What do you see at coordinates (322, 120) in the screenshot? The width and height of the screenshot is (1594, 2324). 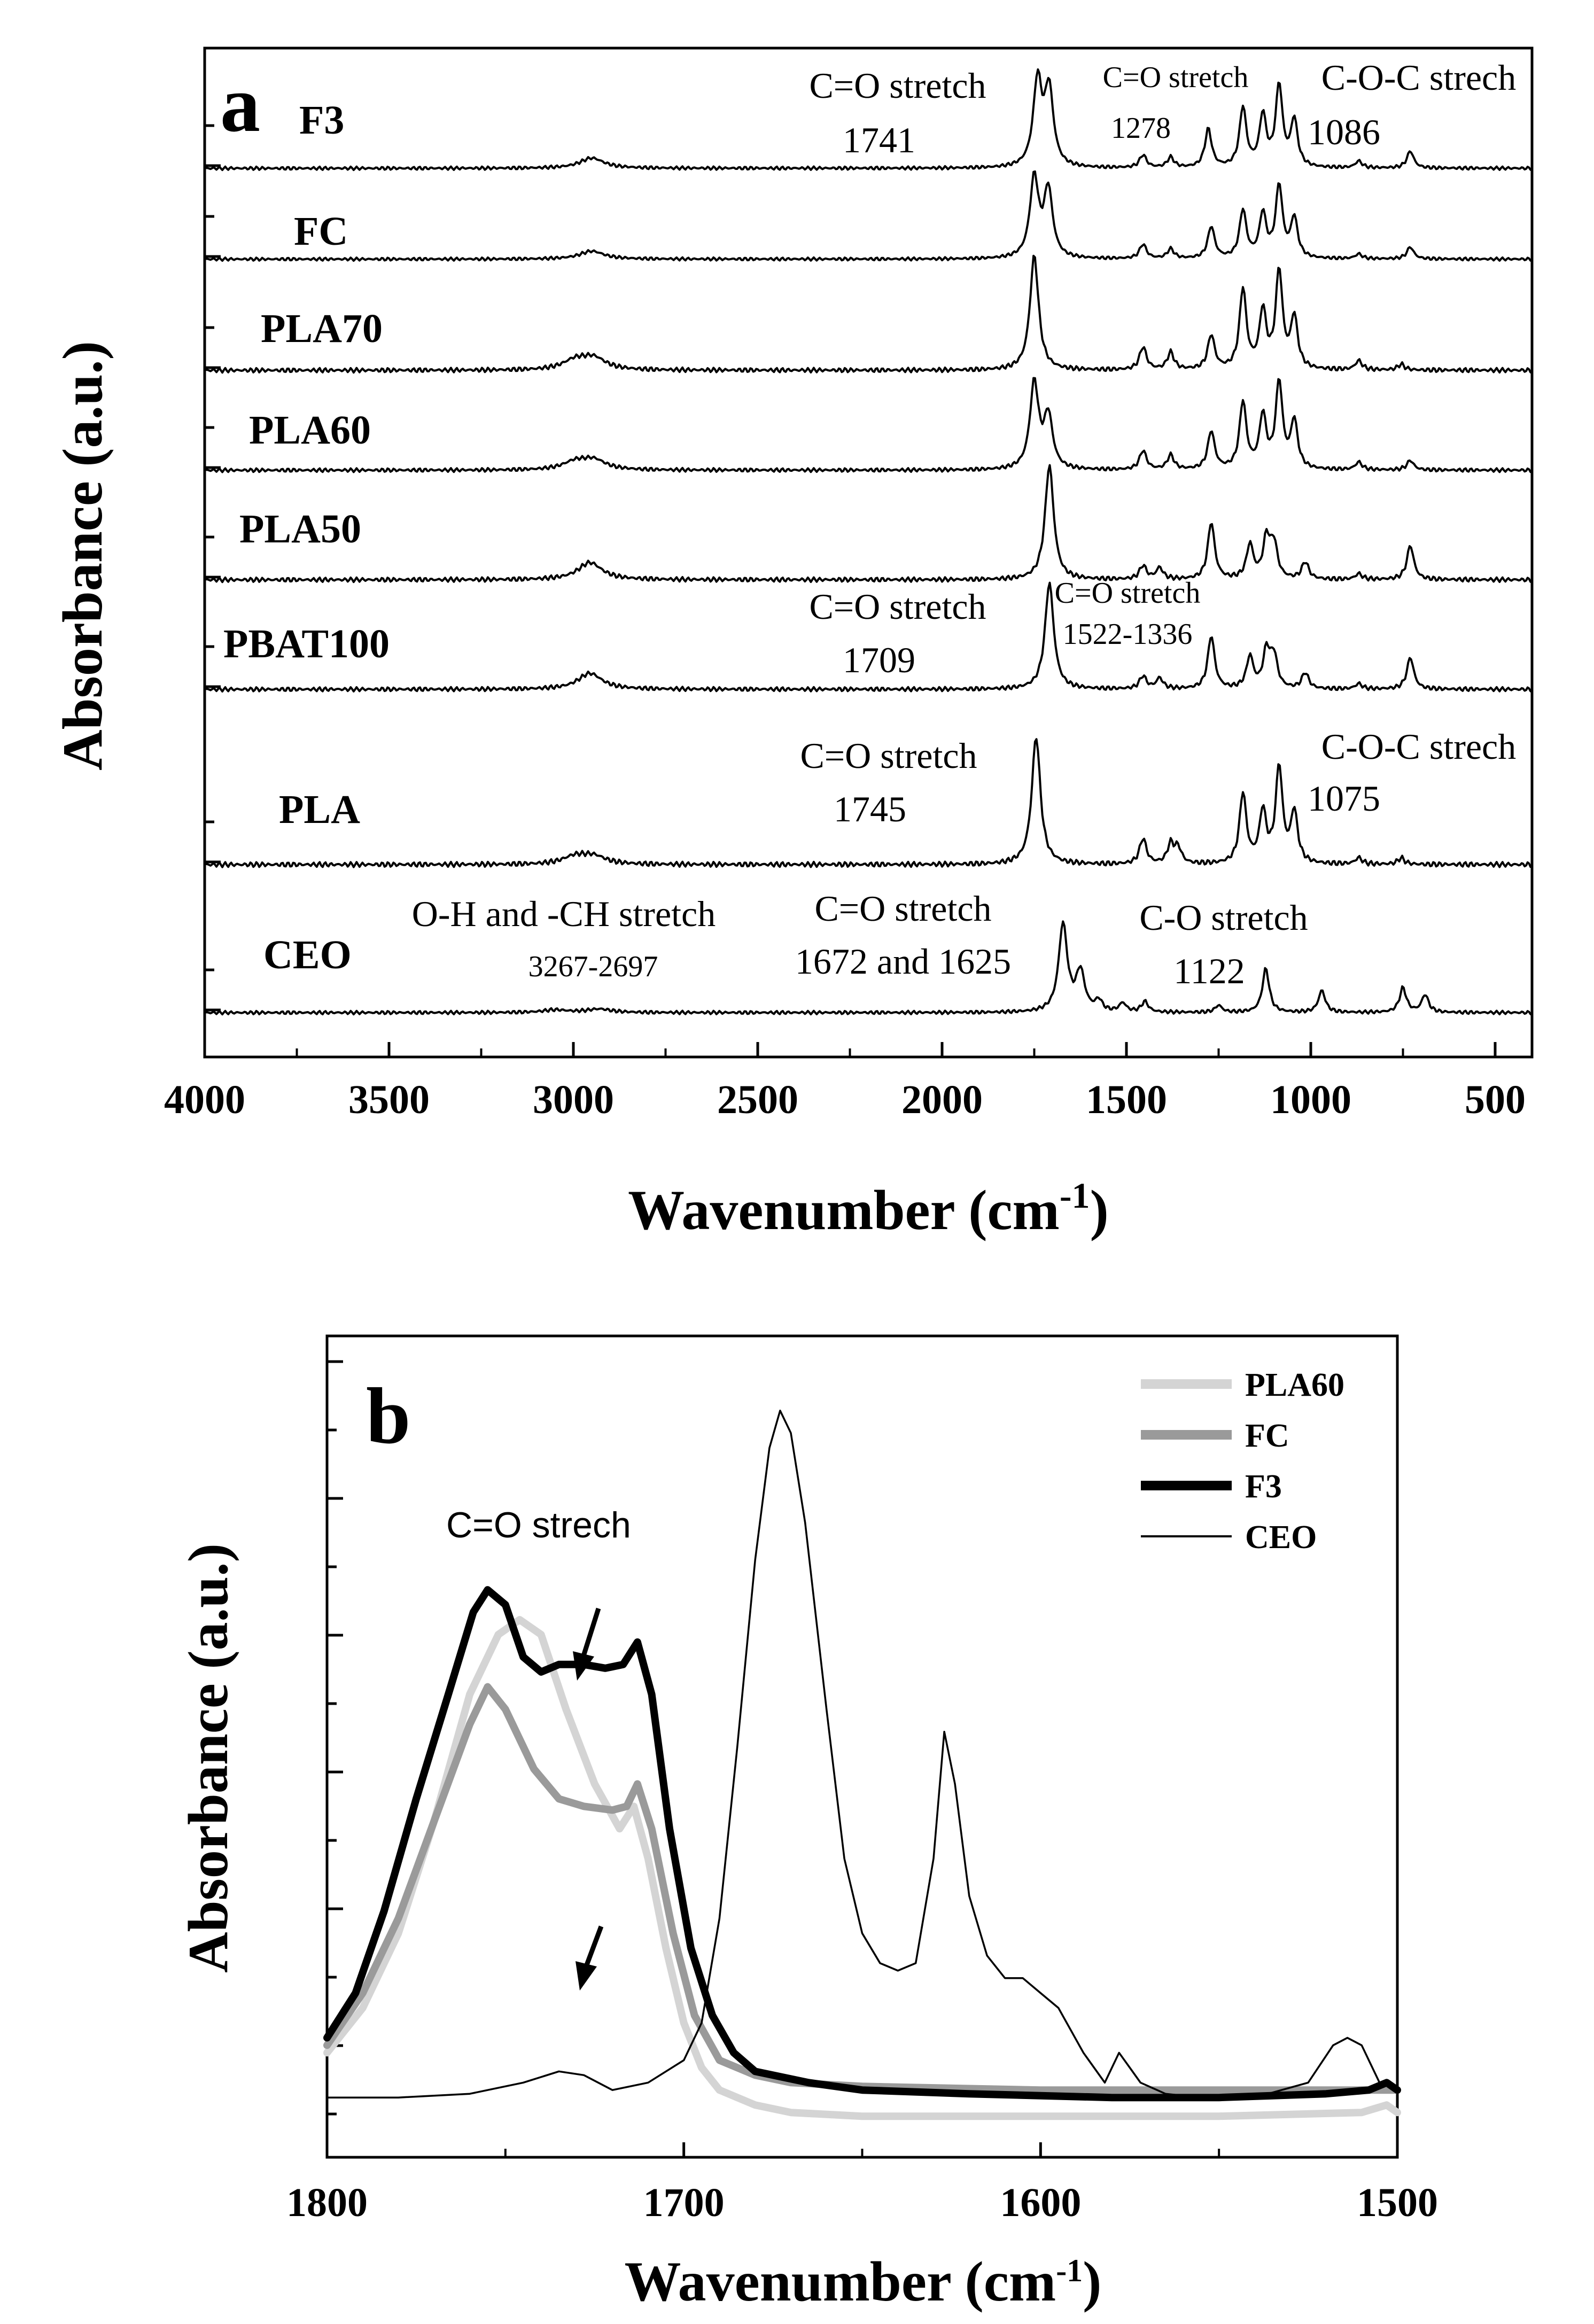 I see `series-label-f3: F3` at bounding box center [322, 120].